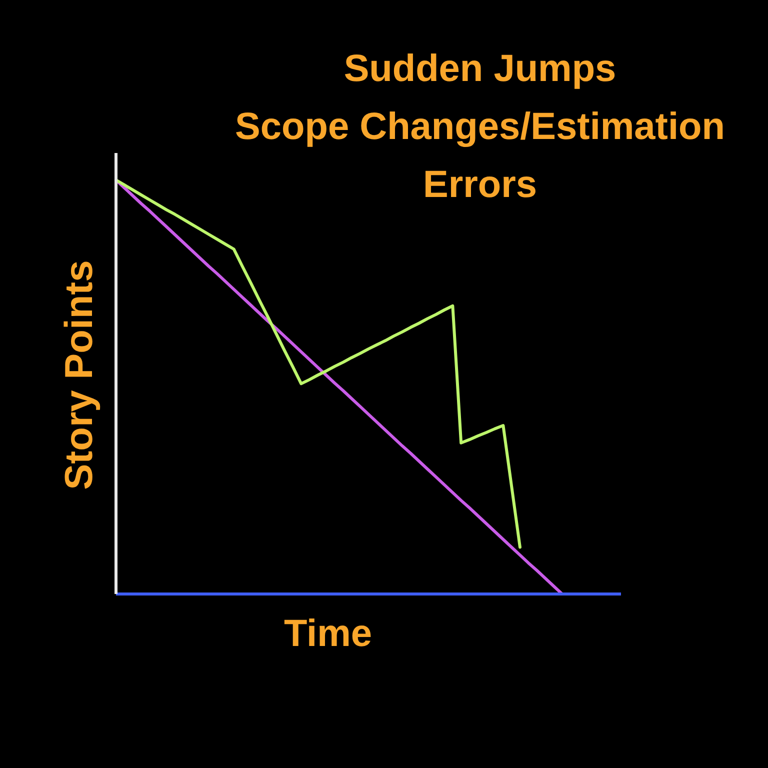 The image size is (768, 768). I want to click on x-axis-title: Time, so click(327, 634).